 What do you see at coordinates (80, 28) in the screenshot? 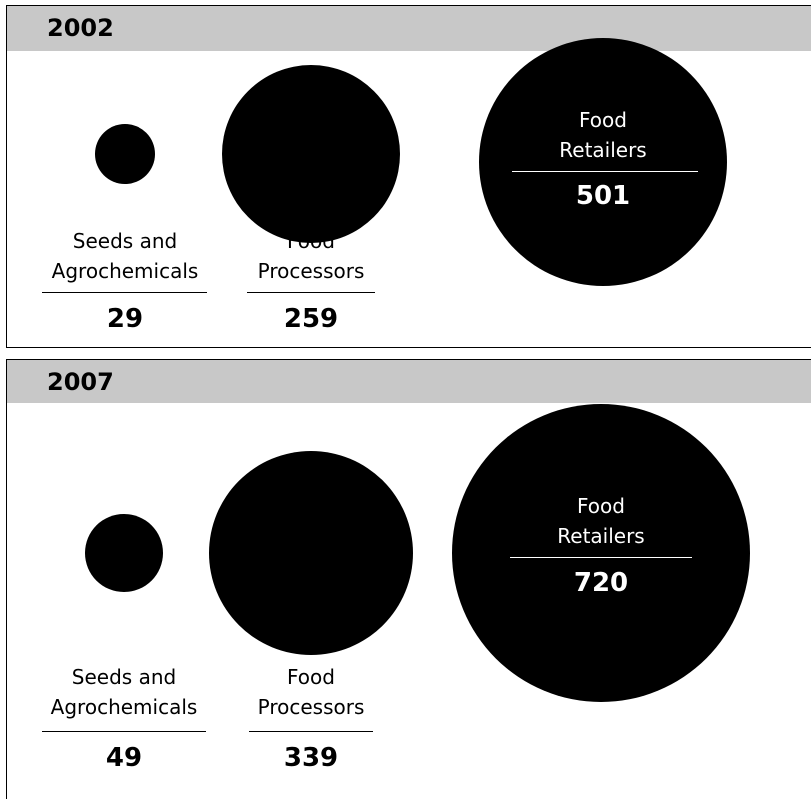
I see `chart-title: 2002` at bounding box center [80, 28].